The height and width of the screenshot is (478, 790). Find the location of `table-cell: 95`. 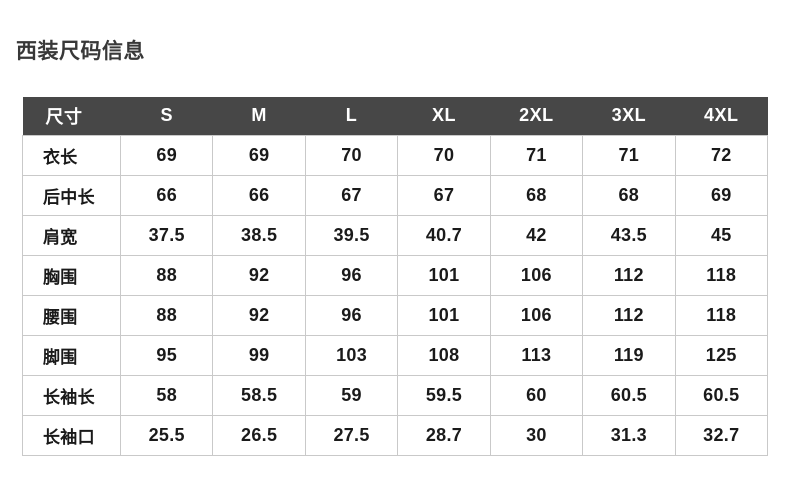

table-cell: 95 is located at coordinates (166, 355).